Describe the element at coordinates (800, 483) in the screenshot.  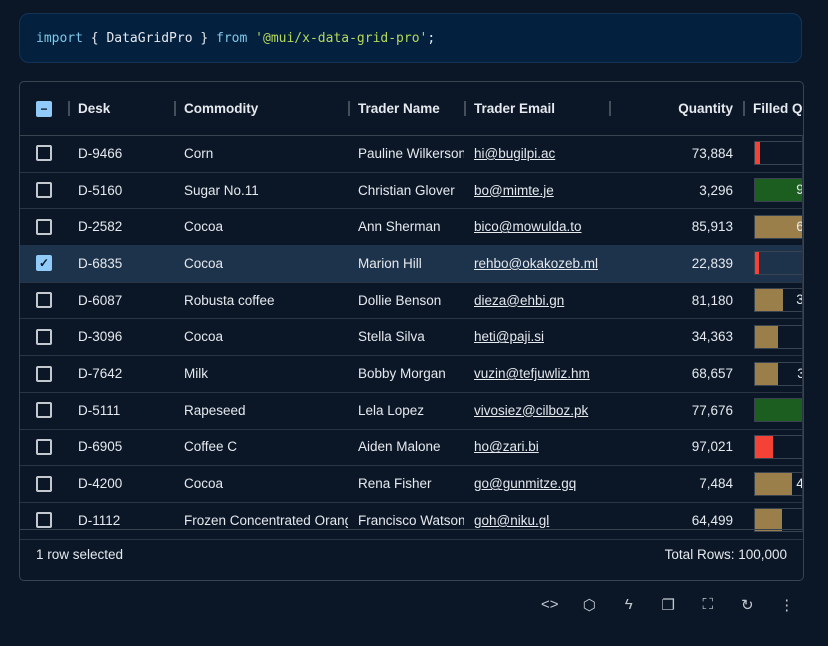
I see `filled-quantity-value: 47.55` at that location.